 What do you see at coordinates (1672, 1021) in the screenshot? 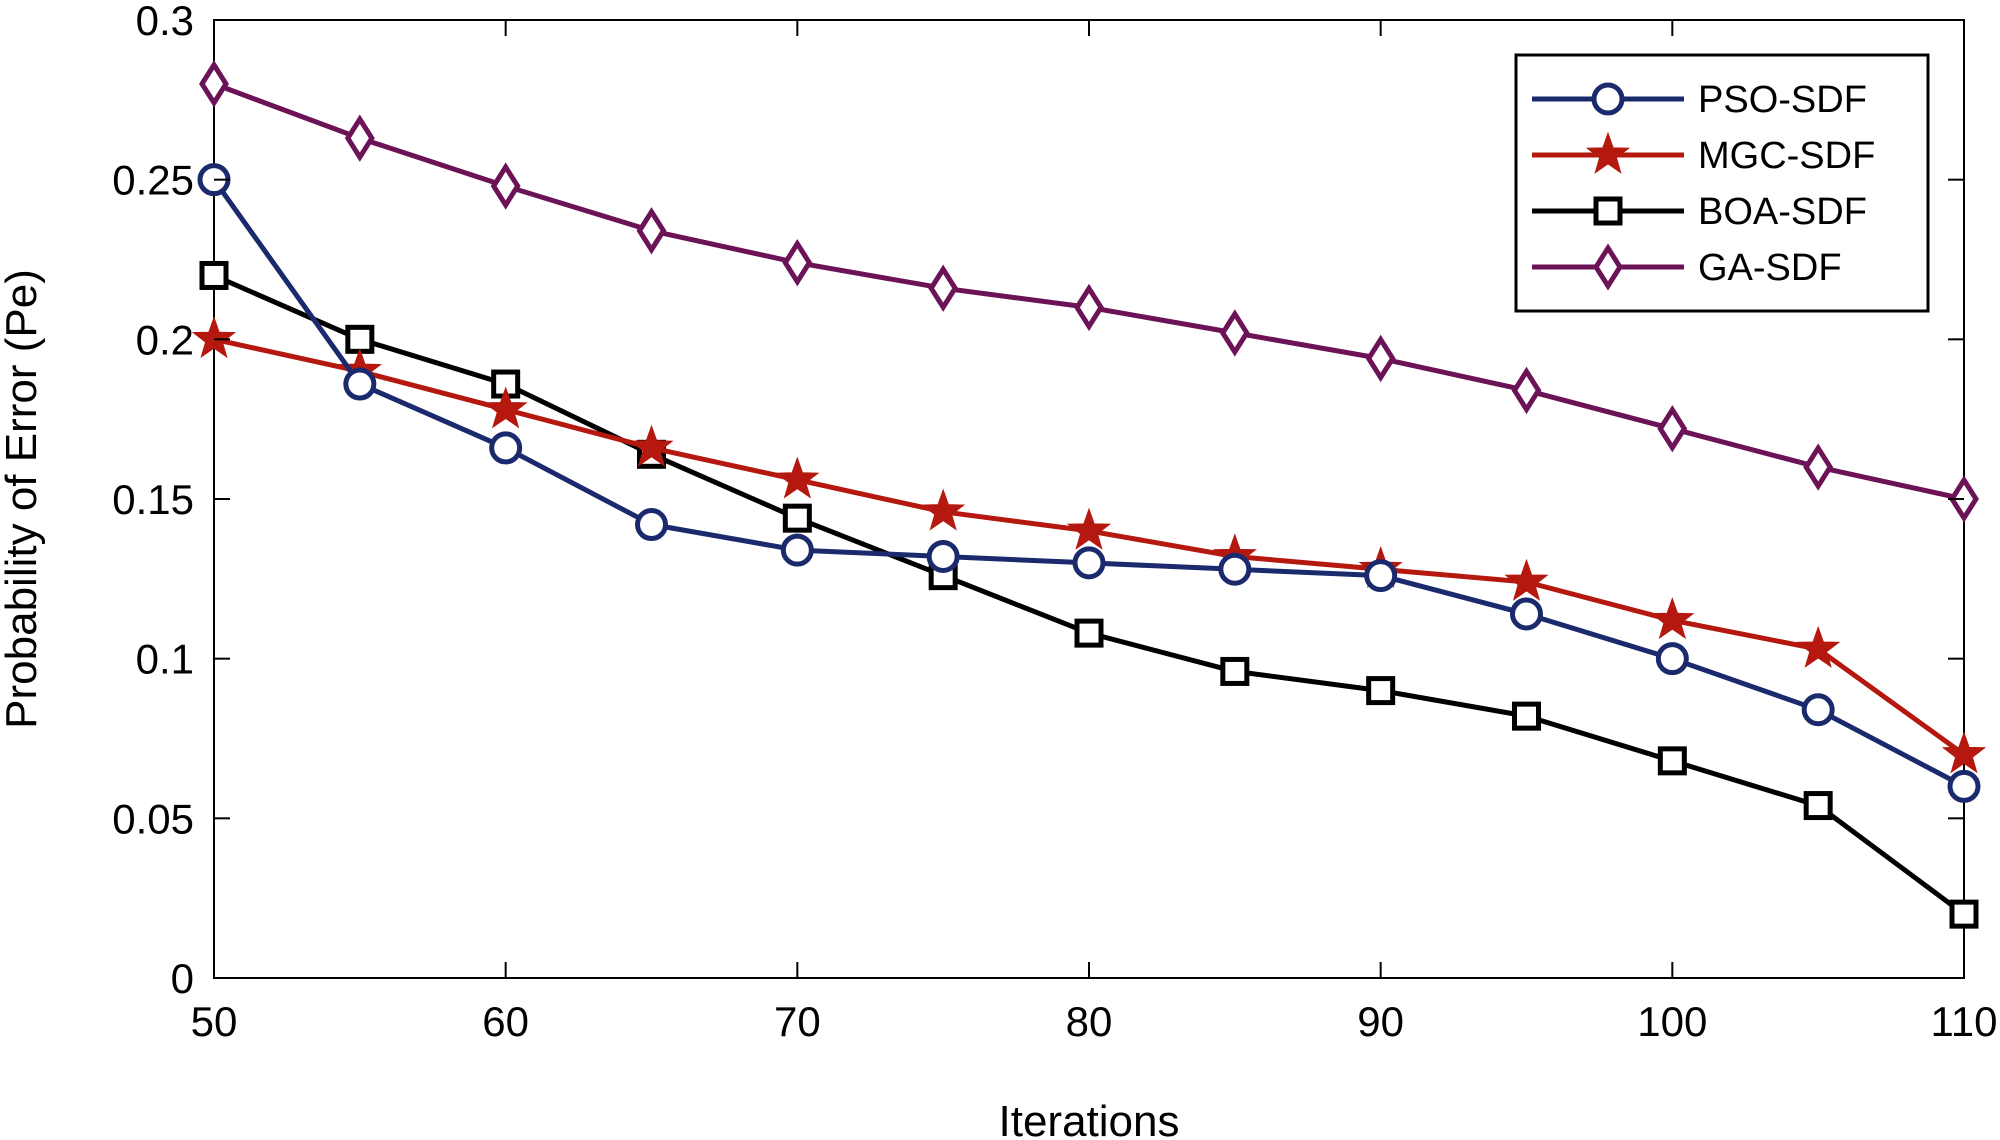
I see `x-tick-label: 100` at bounding box center [1672, 1021].